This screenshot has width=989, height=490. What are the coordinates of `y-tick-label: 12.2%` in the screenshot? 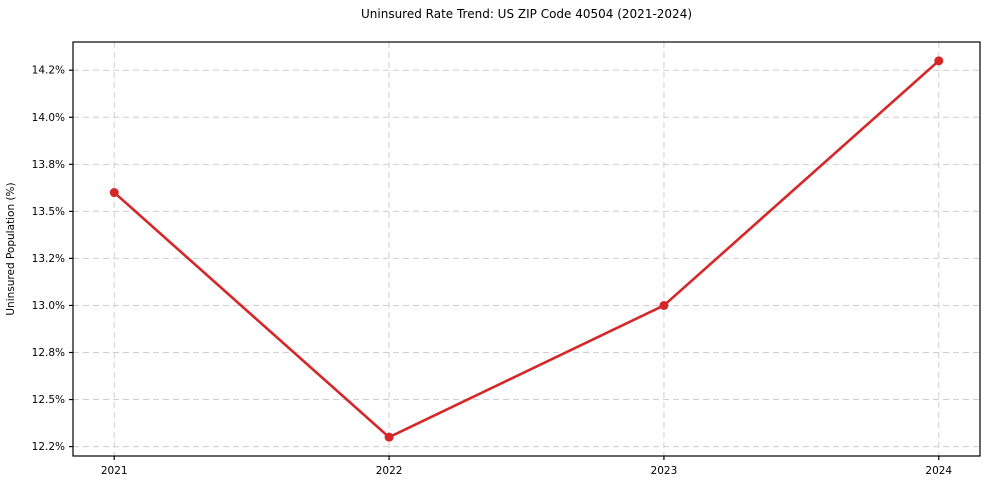 It's located at (48, 447).